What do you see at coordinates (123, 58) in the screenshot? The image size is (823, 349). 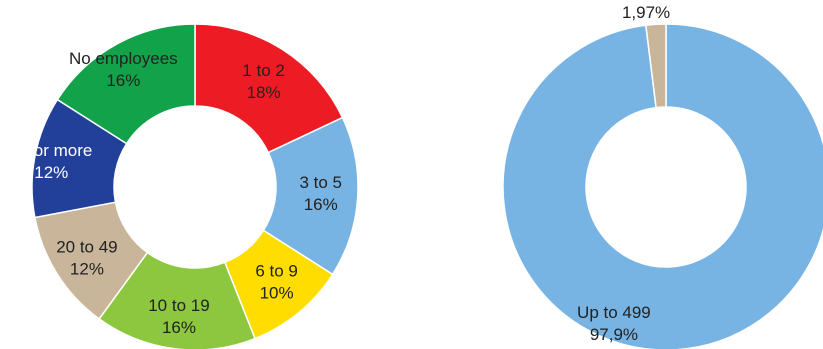 I see `slice-label-no-employees: No employees` at bounding box center [123, 58].